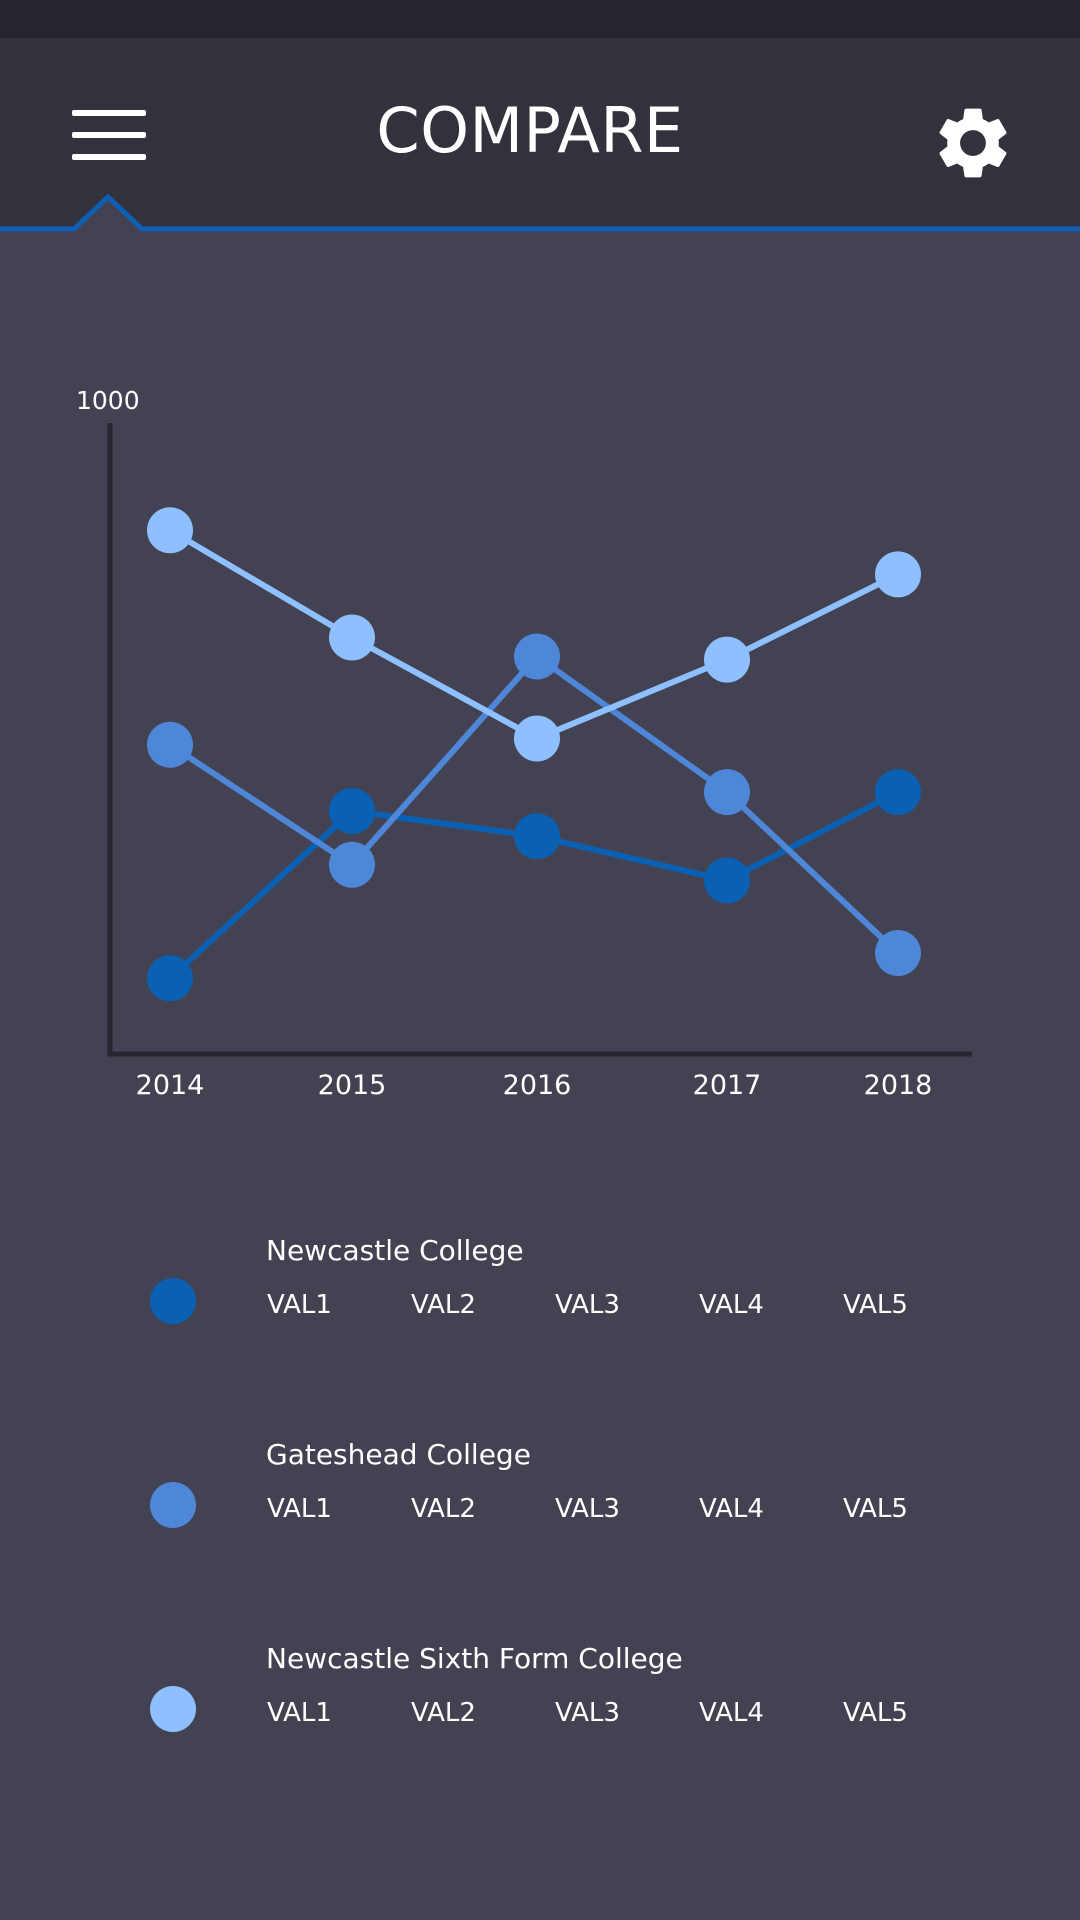 Image resolution: width=1080 pixels, height=1920 pixels. What do you see at coordinates (395, 1250) in the screenshot?
I see `legend-college-name: Newcastle College` at bounding box center [395, 1250].